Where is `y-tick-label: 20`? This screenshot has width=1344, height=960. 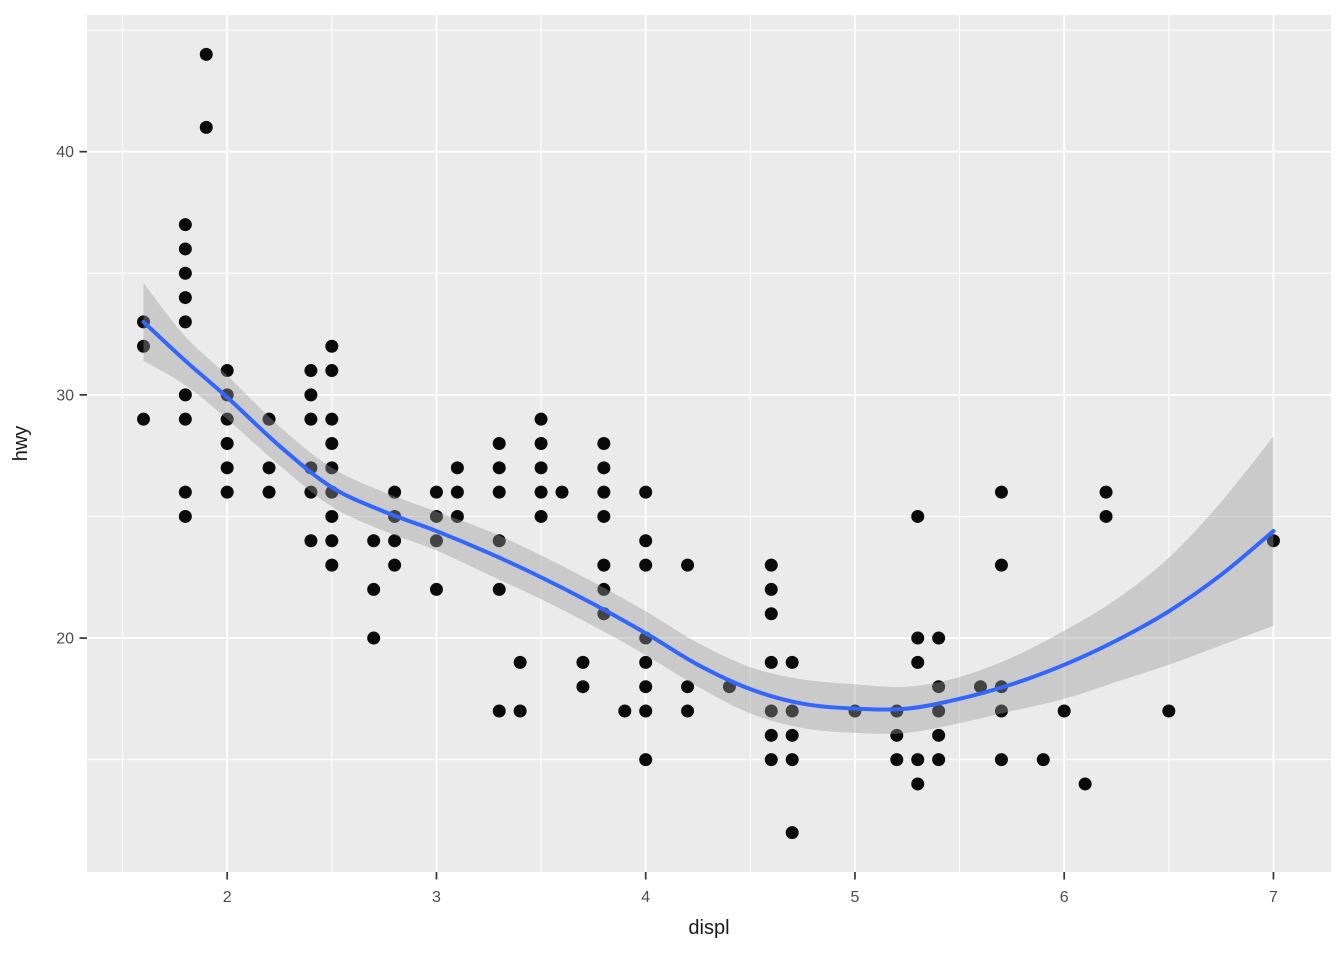 y-tick-label: 20 is located at coordinates (65, 639).